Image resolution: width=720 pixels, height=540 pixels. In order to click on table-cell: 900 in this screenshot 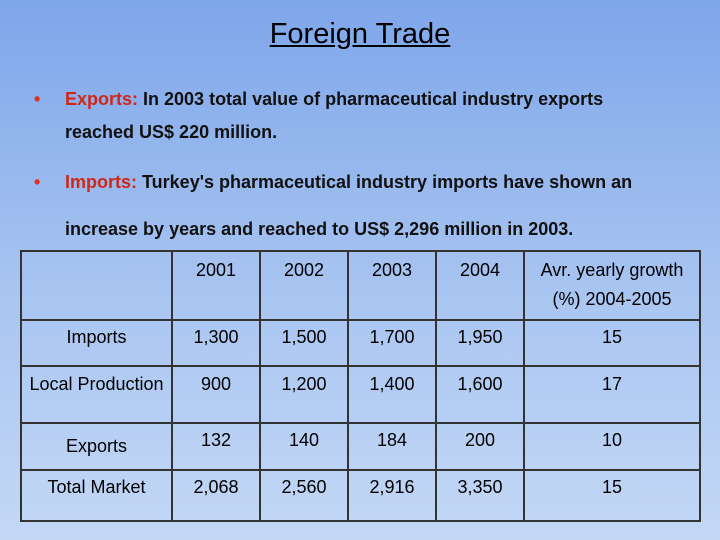, I will do `click(216, 395)`.